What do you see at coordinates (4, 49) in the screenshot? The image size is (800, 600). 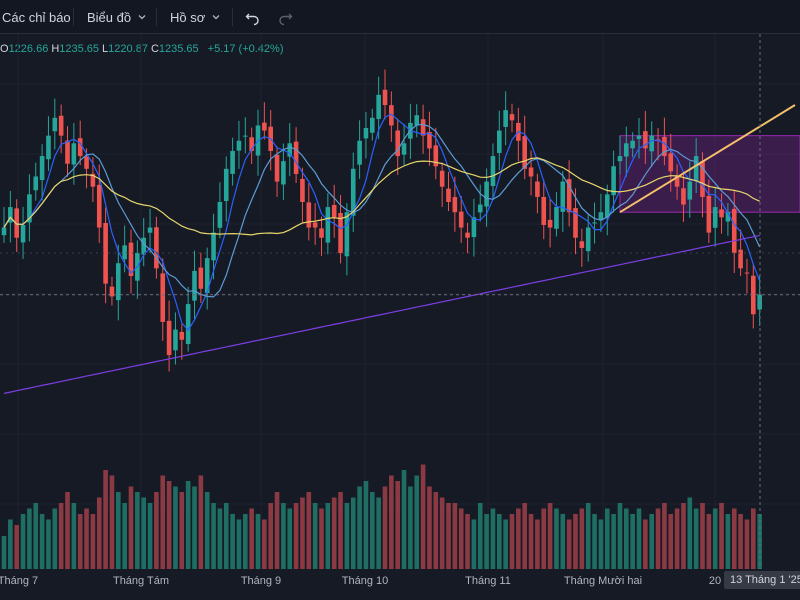 I see `open-label: O` at bounding box center [4, 49].